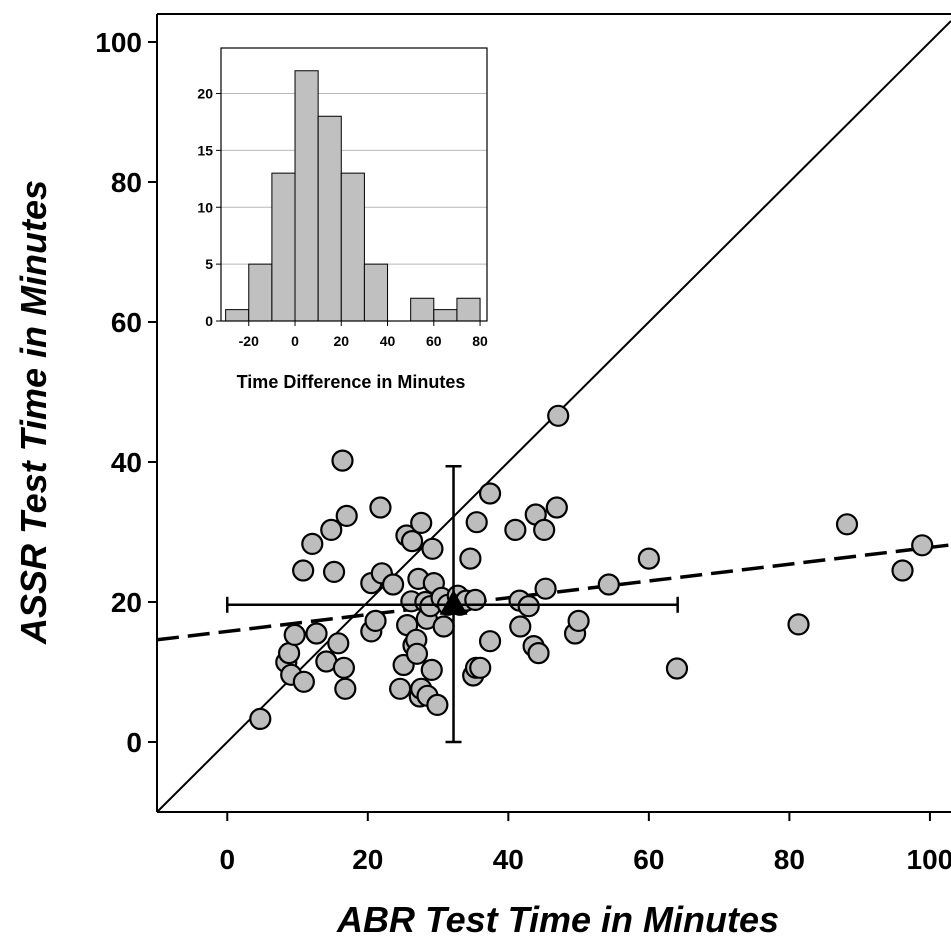 The width and height of the screenshot is (951, 938). I want to click on inset-y-tick-label: 20, so click(205, 94).